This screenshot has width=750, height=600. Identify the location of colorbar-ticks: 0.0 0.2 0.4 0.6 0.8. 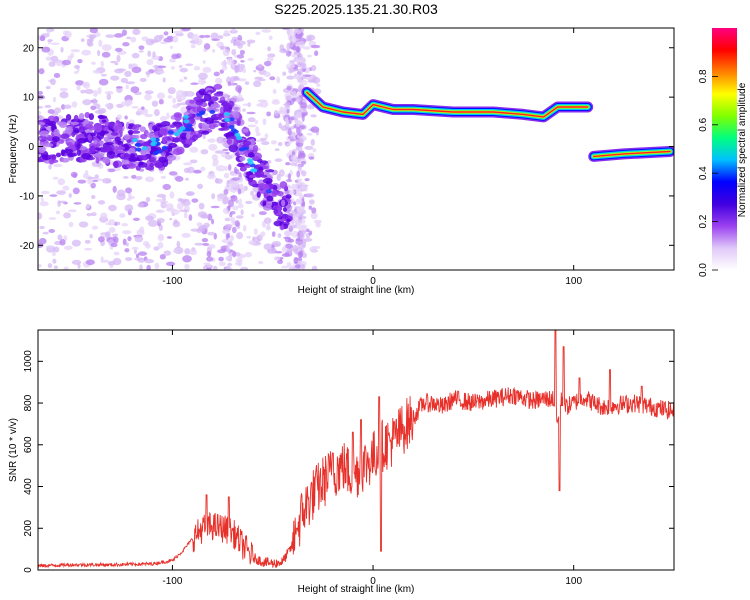
(708, 173).